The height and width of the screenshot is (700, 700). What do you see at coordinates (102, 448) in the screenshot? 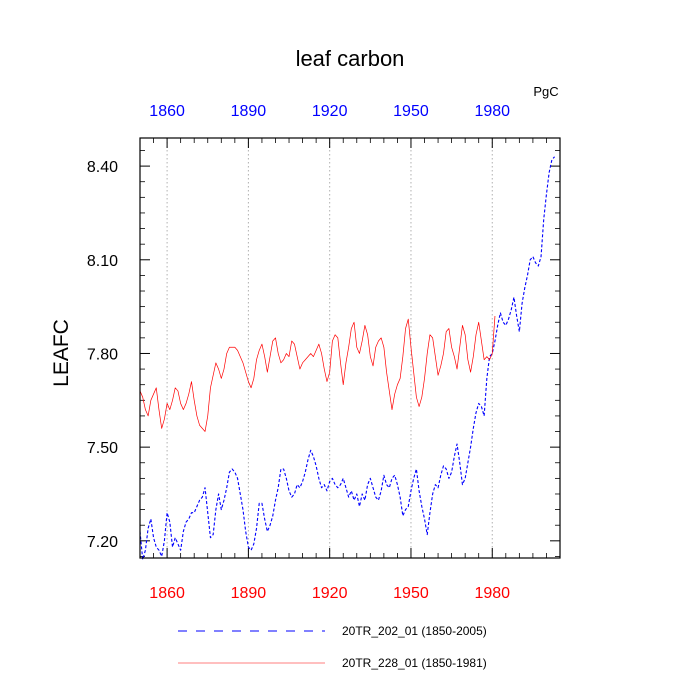
I see `y-tick-label: 7.50` at bounding box center [102, 448].